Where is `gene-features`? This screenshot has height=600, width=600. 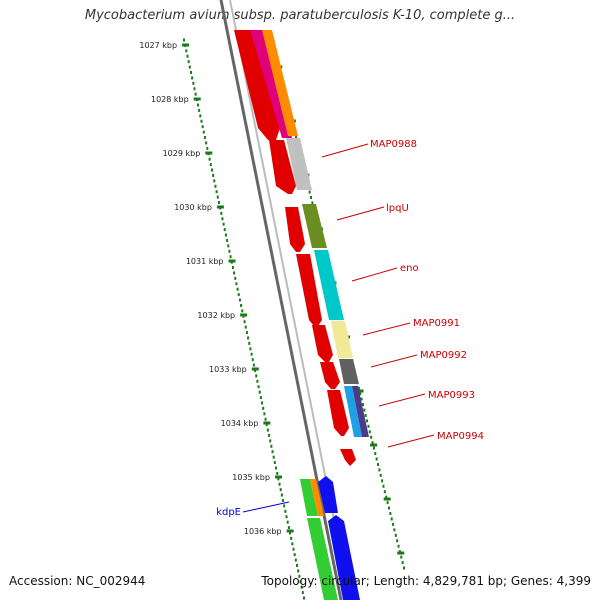 gene-features is located at coordinates (319, 369).